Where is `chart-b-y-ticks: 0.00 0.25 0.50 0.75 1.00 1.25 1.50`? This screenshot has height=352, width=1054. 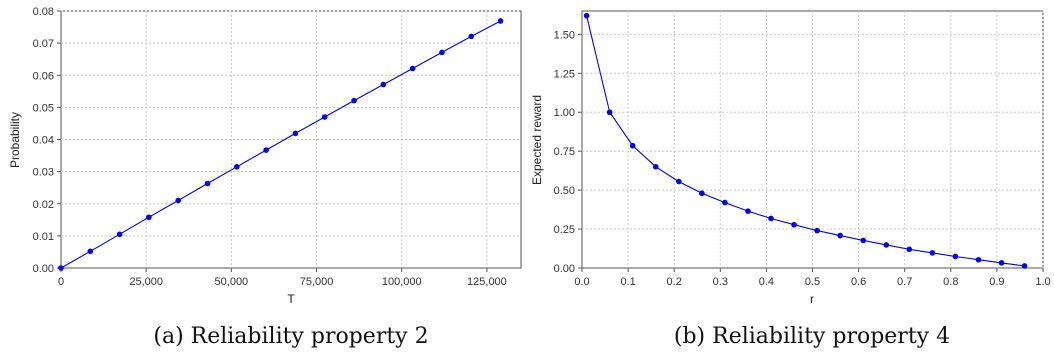 chart-b-y-ticks: 0.00 0.25 0.50 0.75 1.00 1.25 1.50 is located at coordinates (568, 152).